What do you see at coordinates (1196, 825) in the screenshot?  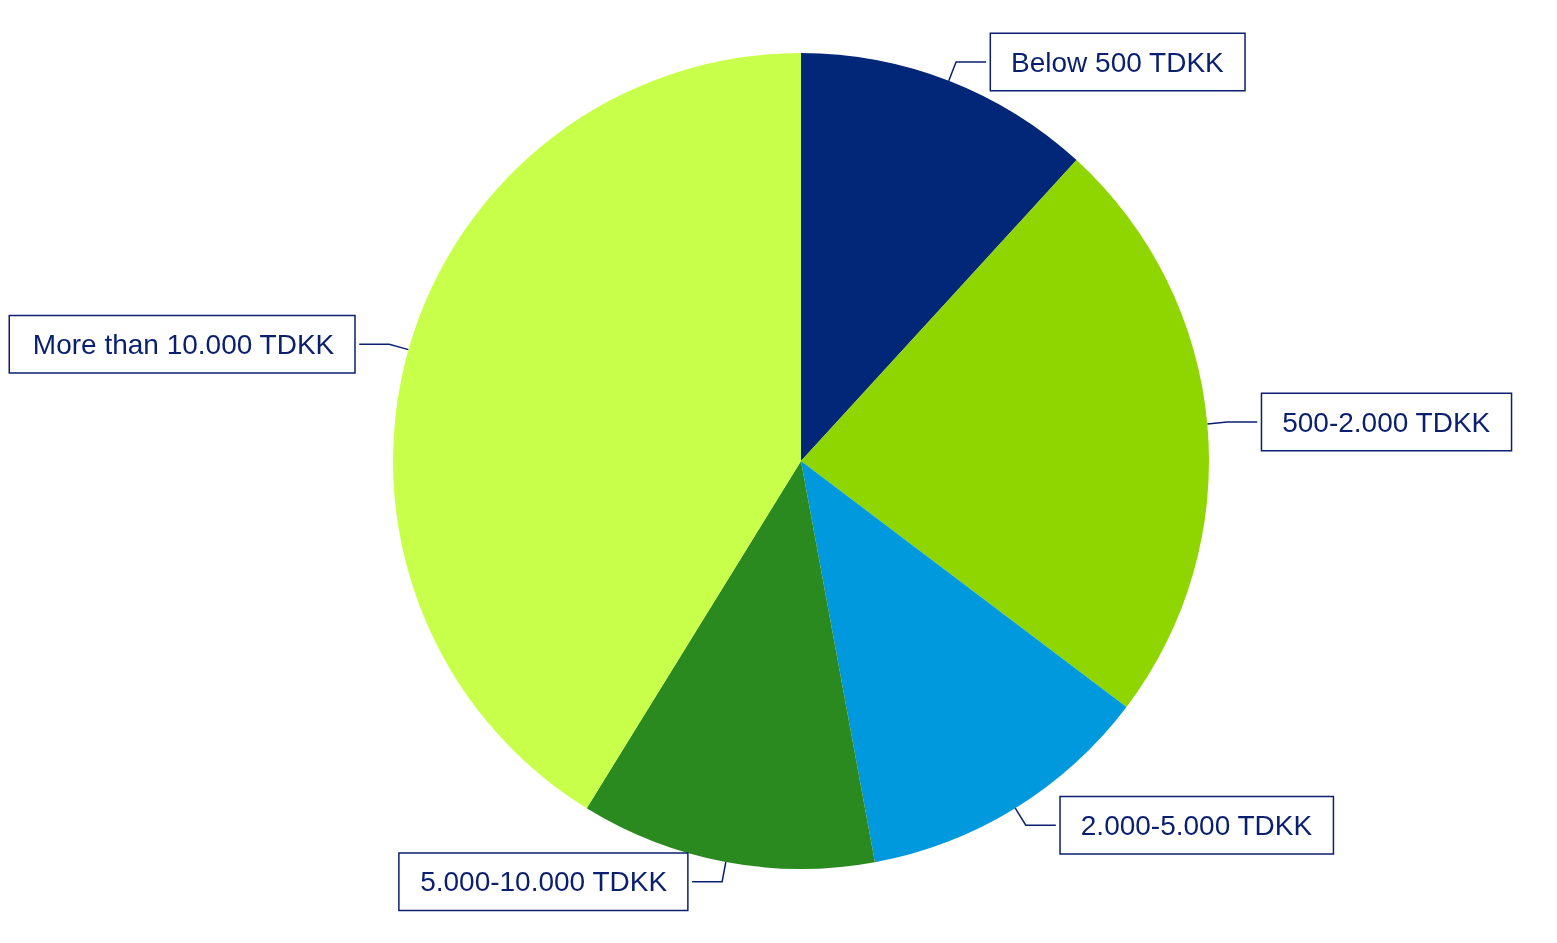 I see `slice-label: 2.000-5.000 TDKK` at bounding box center [1196, 825].